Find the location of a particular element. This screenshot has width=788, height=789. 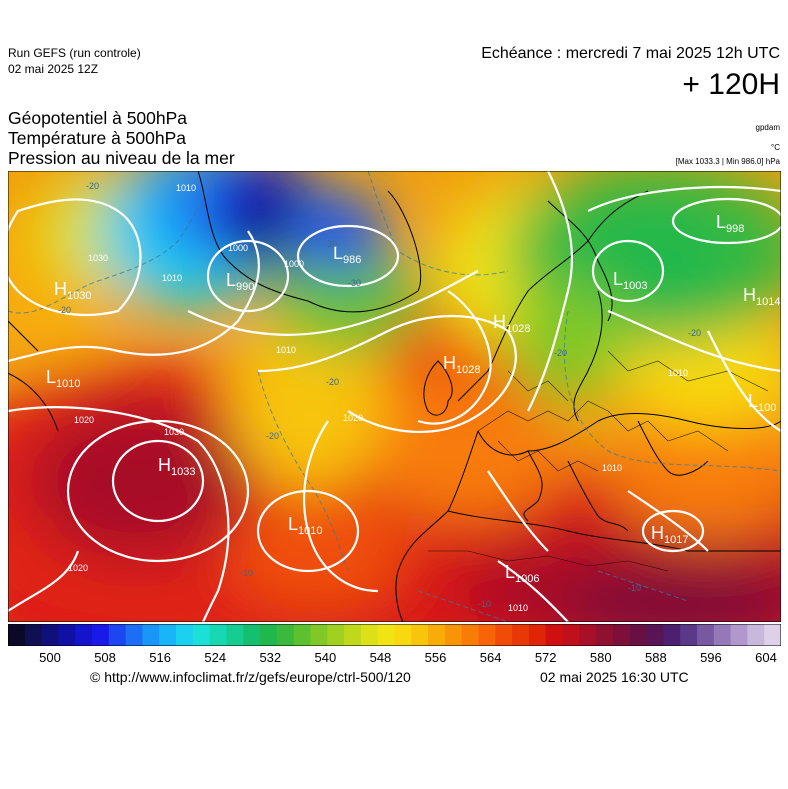

colorbar-tick-label: 500 is located at coordinates (50, 657).